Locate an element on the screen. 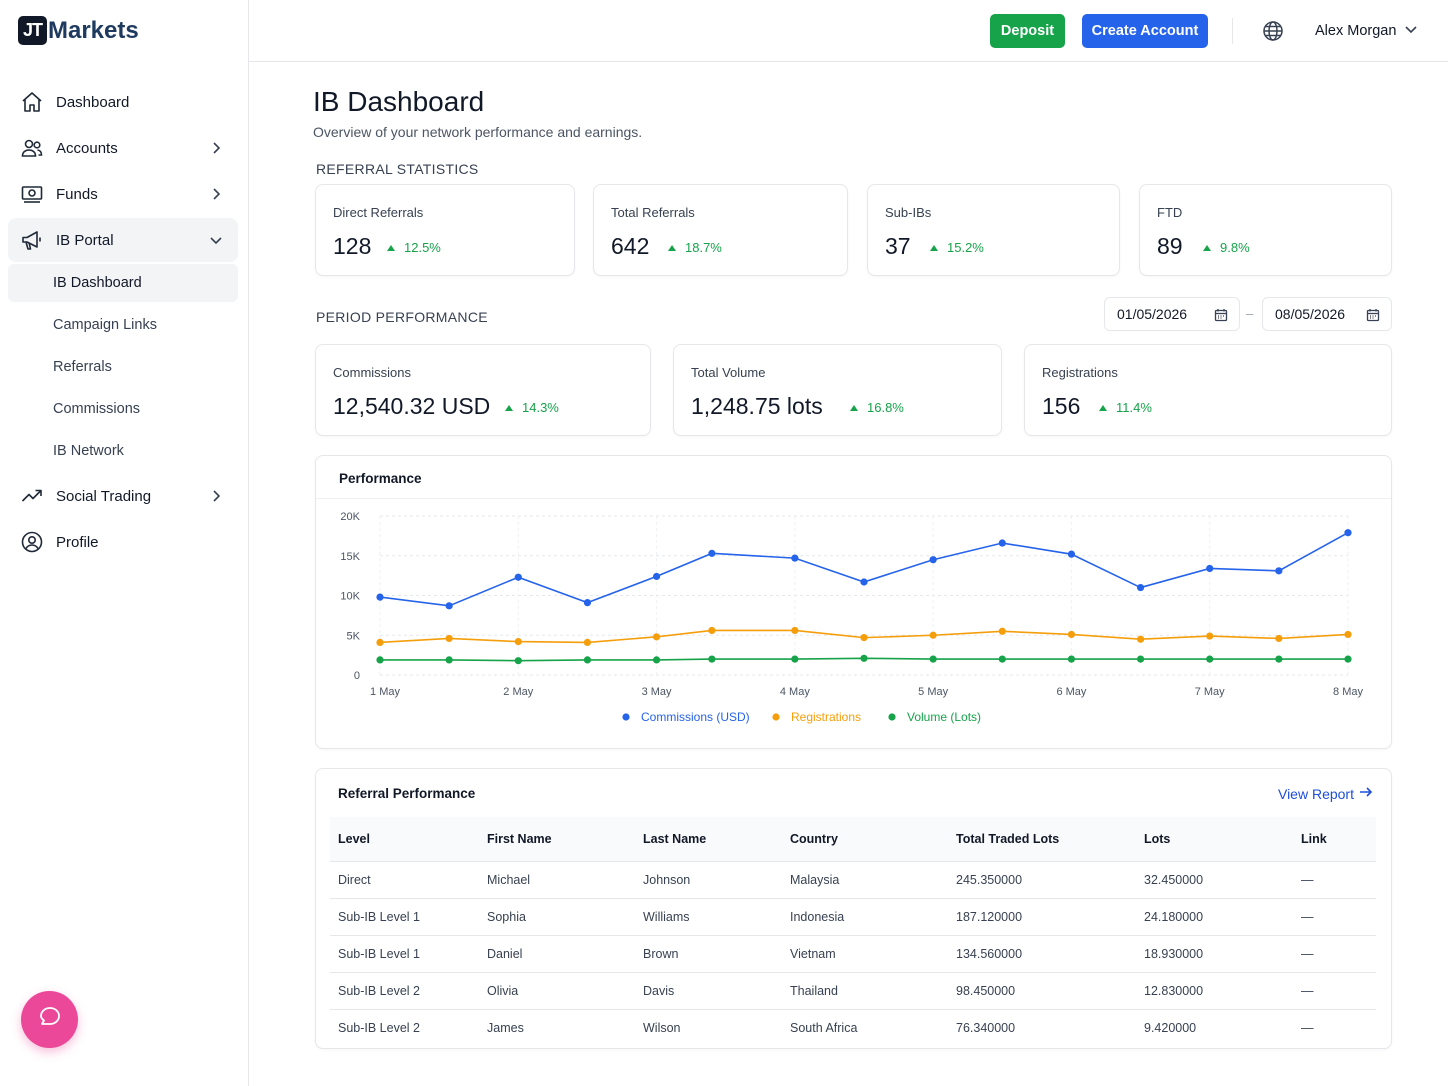  sidebar-subitem-commissions: Commissions is located at coordinates (97, 409).